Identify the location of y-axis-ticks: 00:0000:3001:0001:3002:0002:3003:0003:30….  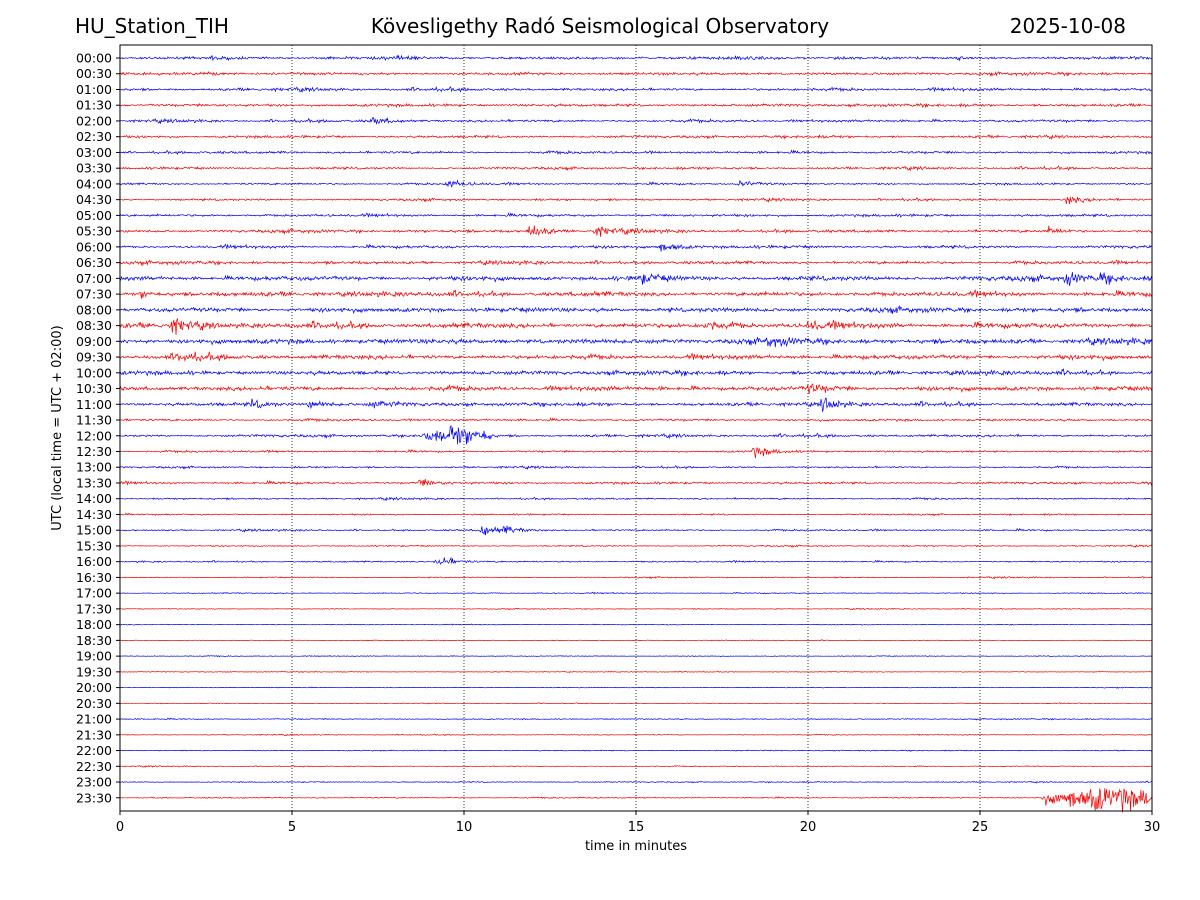
(98, 428).